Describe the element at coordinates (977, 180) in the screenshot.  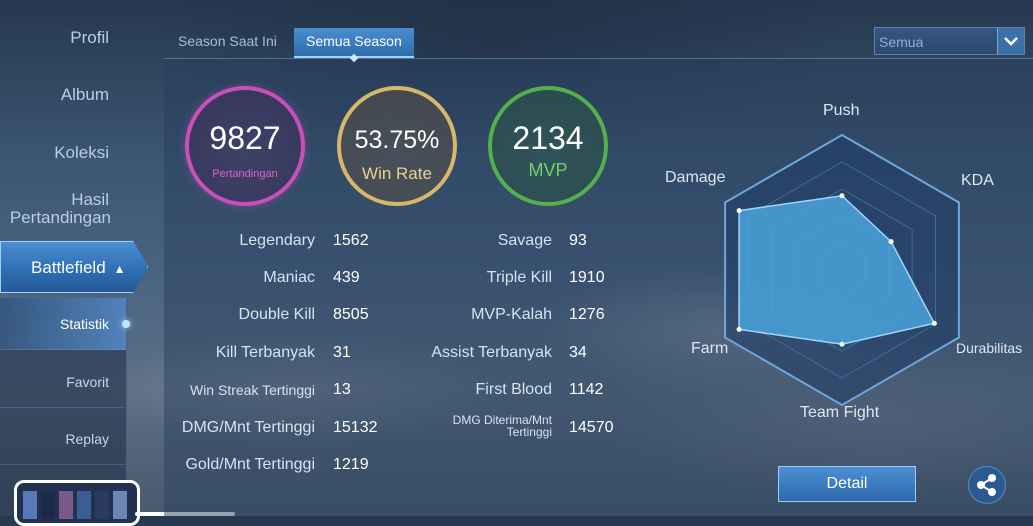
I see `radar-label-kda: KDA` at that location.